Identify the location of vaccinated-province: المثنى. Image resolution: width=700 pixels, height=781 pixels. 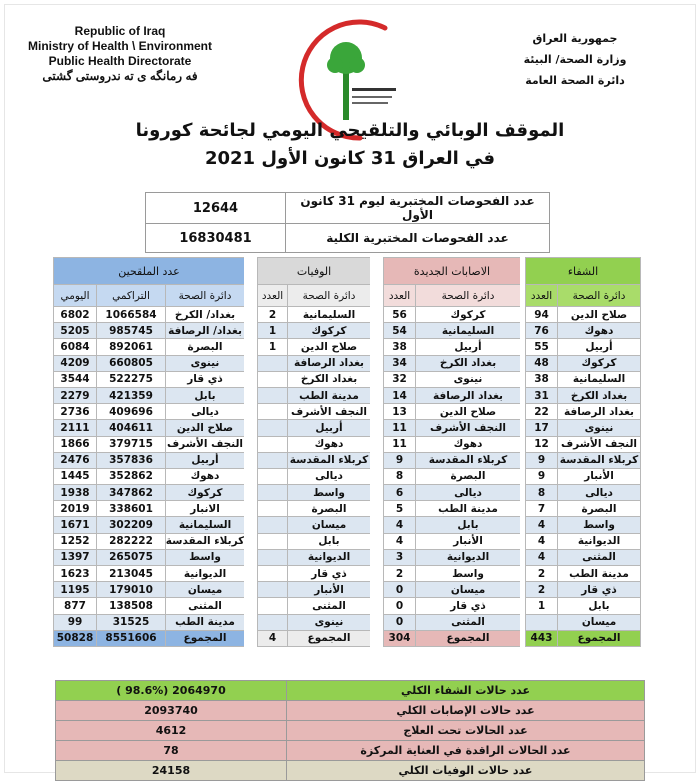
(205, 606).